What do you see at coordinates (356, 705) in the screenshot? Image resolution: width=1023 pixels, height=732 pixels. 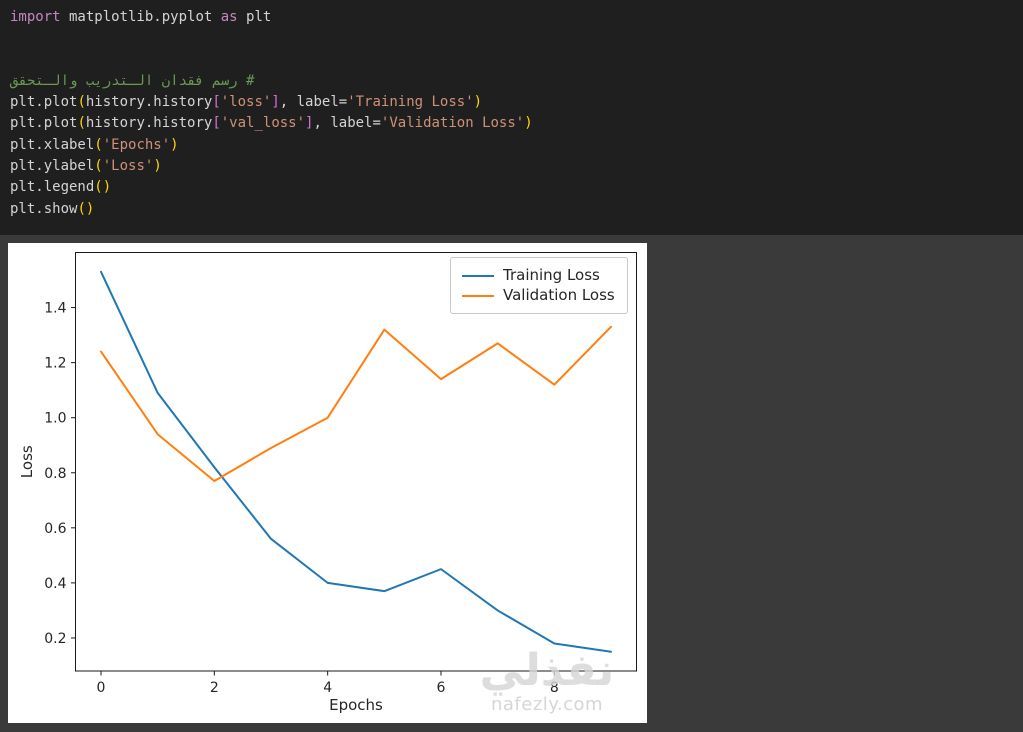 I see `x-axis-label: Epochs` at bounding box center [356, 705].